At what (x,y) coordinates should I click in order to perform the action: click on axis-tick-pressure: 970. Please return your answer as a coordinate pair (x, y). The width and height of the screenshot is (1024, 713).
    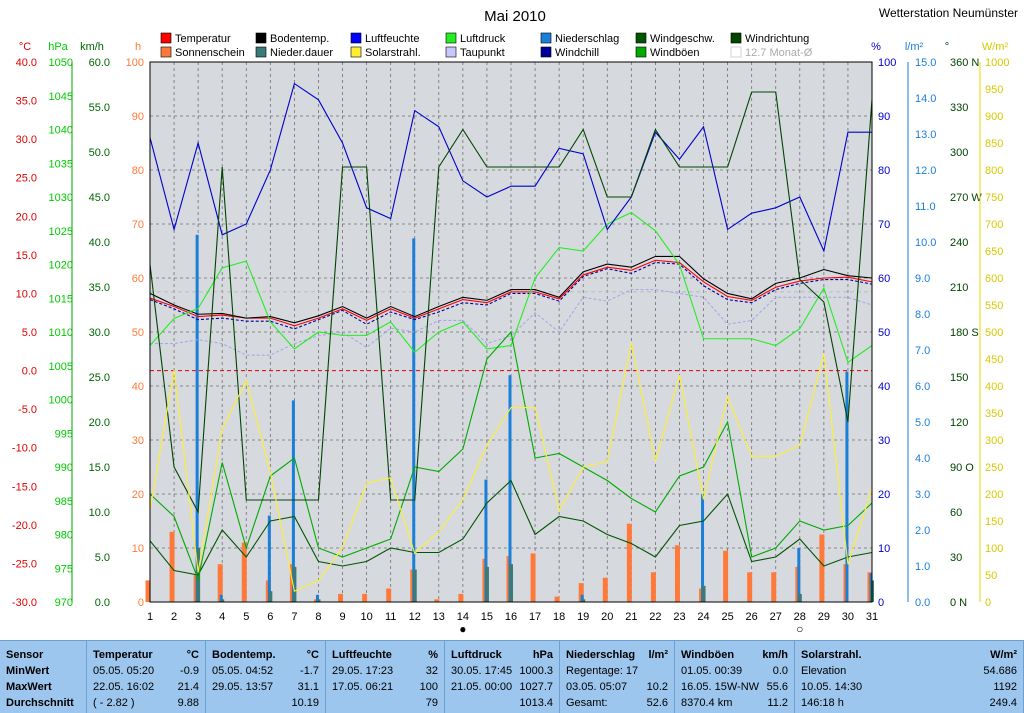
    Looking at the image, I should click on (64, 603).